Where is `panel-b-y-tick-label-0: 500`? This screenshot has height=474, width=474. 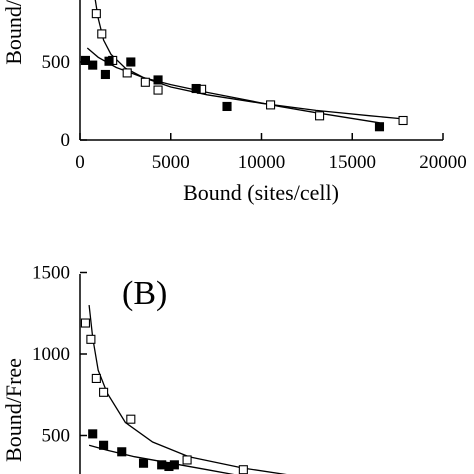 panel-b-y-tick-label-0: 500 is located at coordinates (56, 436).